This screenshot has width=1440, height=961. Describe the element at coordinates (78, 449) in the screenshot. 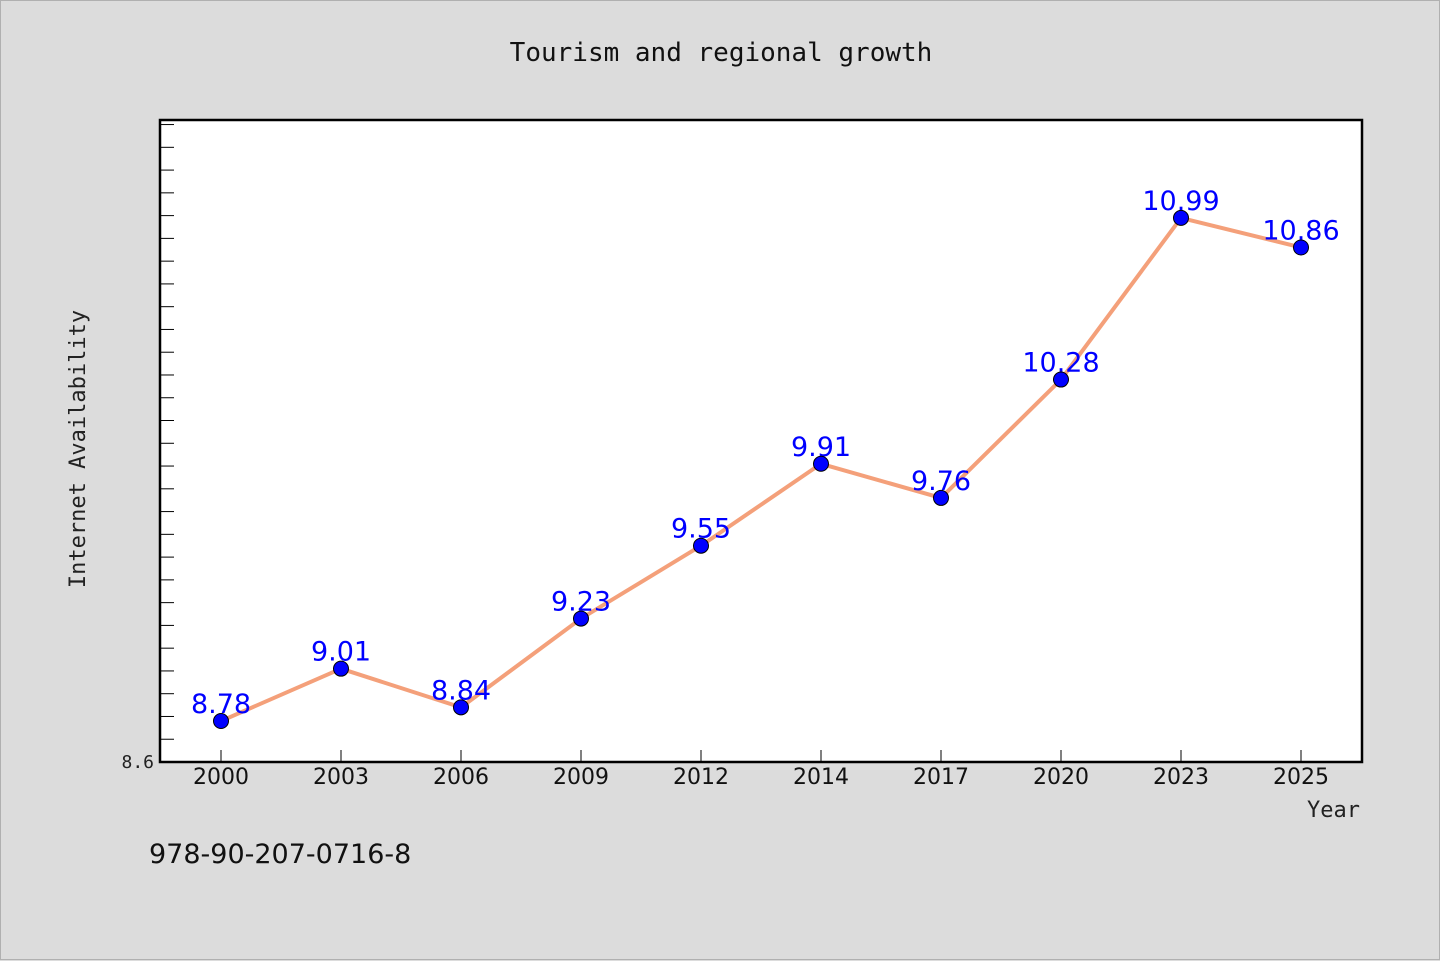

I see `y-axis-label: Internet Availability` at that location.